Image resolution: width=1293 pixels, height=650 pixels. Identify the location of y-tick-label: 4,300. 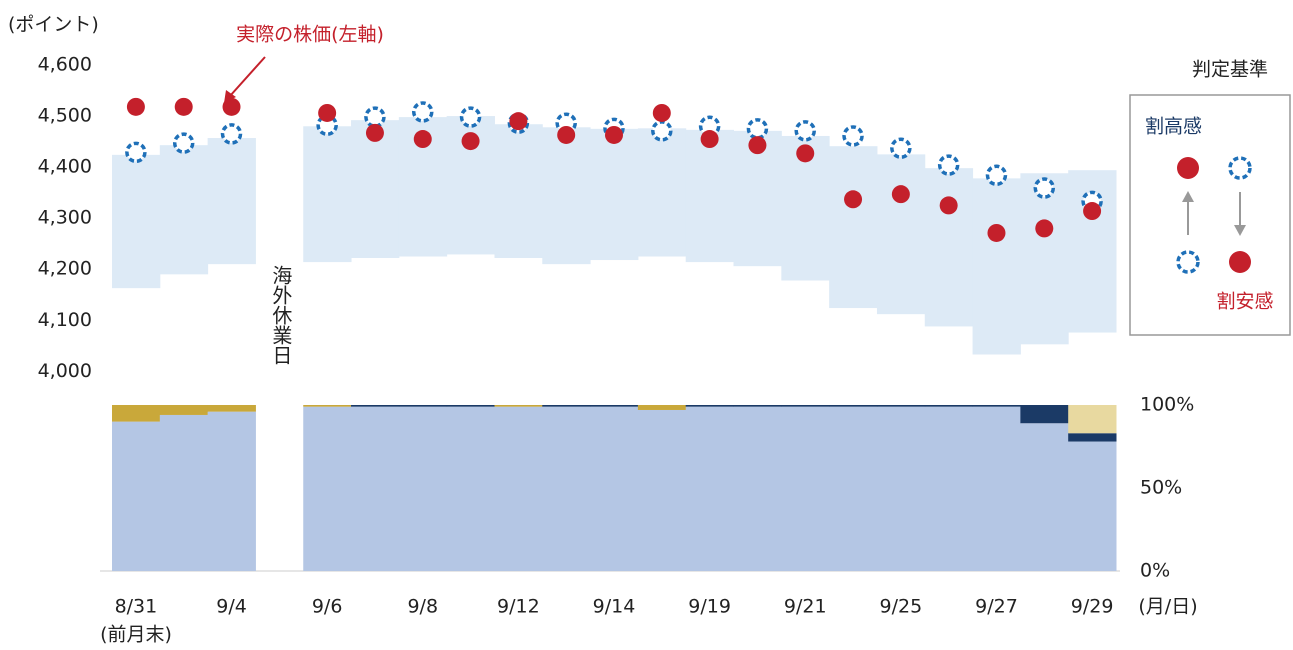
(65, 218).